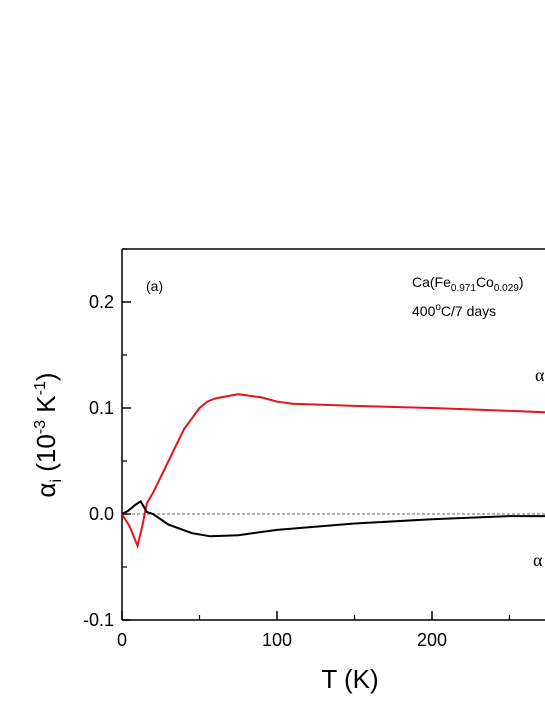  I want to click on x-tick-label: 100, so click(277, 640).